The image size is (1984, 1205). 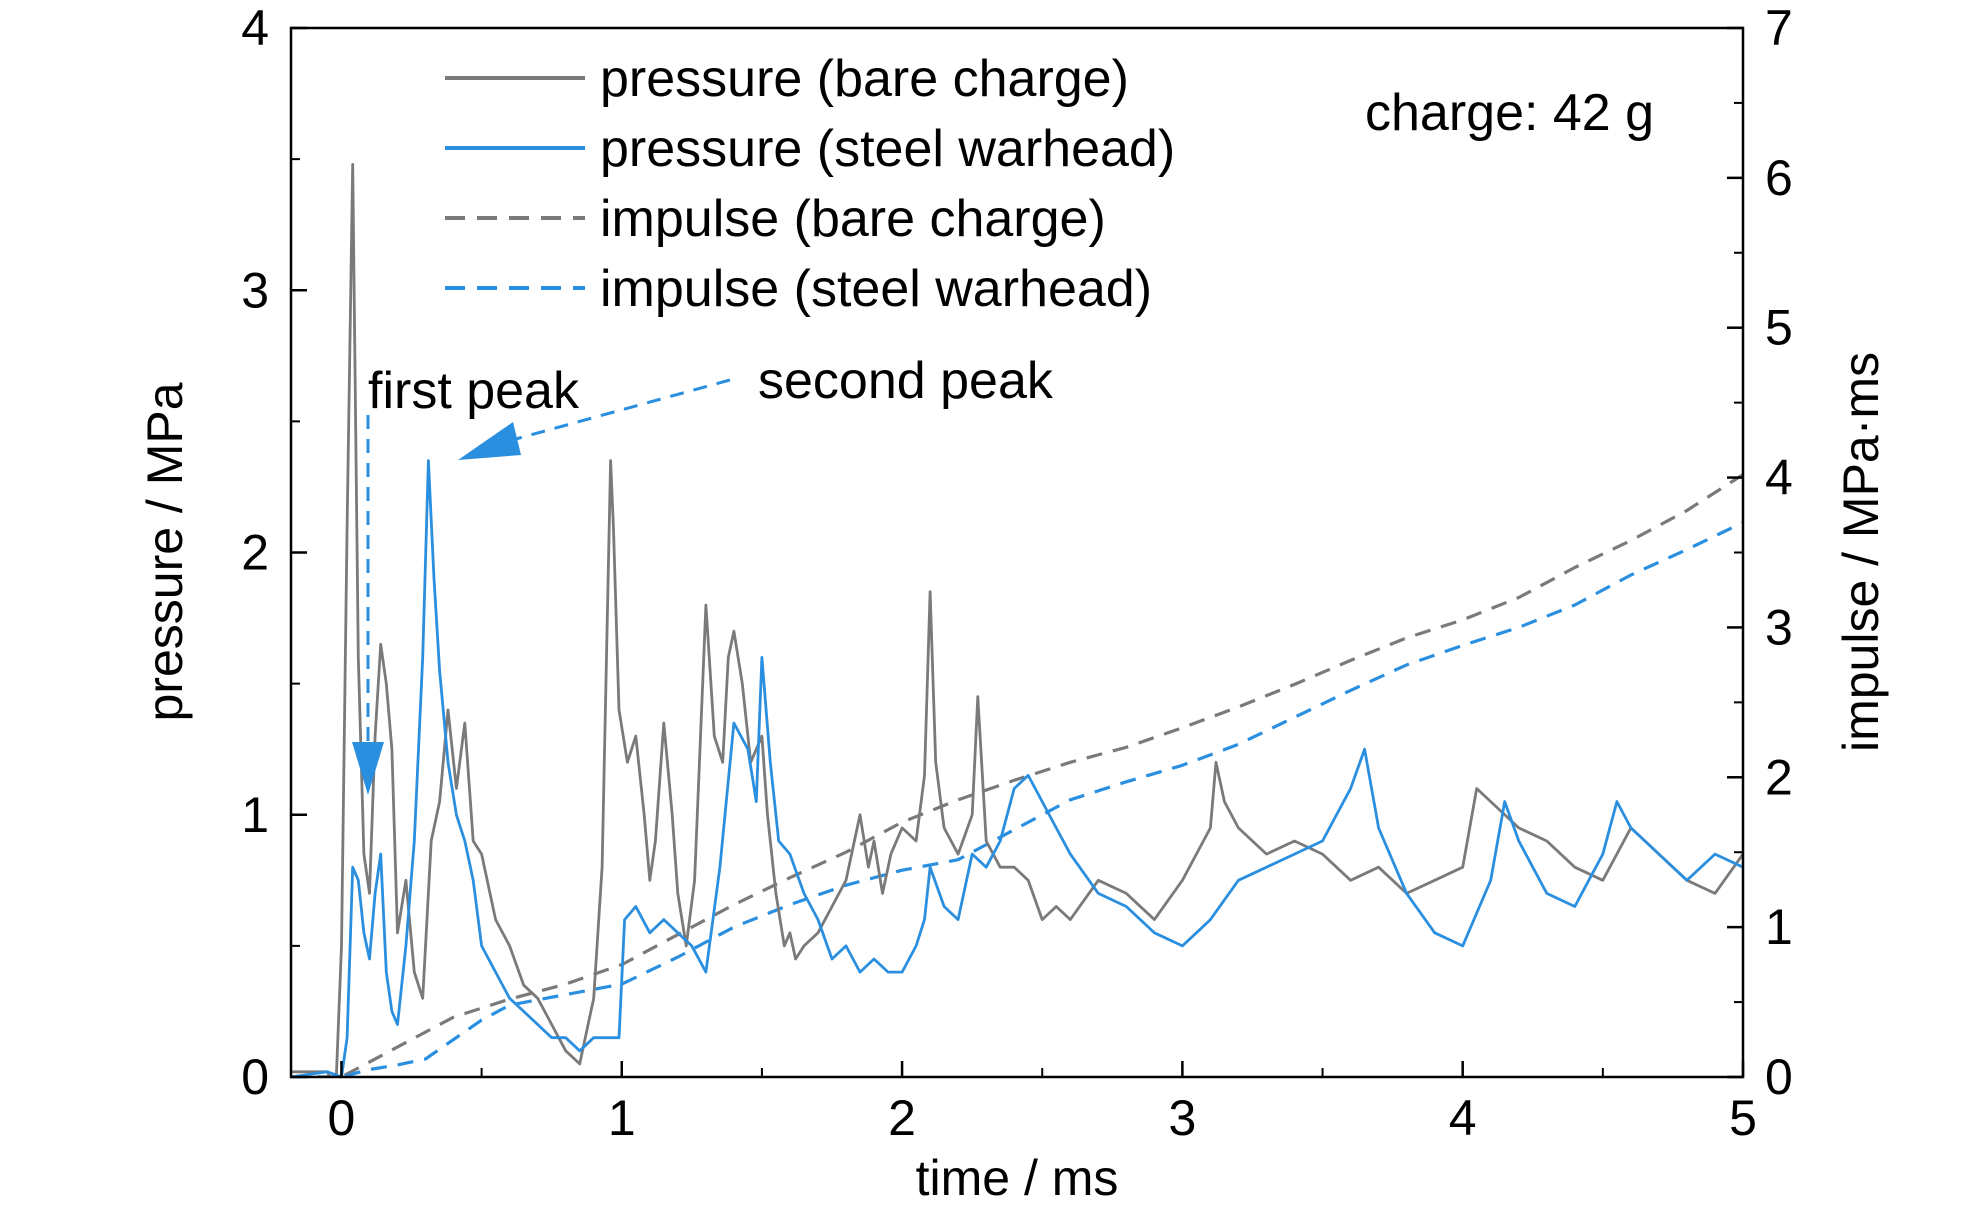 I want to click on second-peak-arrowhead, so click(x=489, y=441).